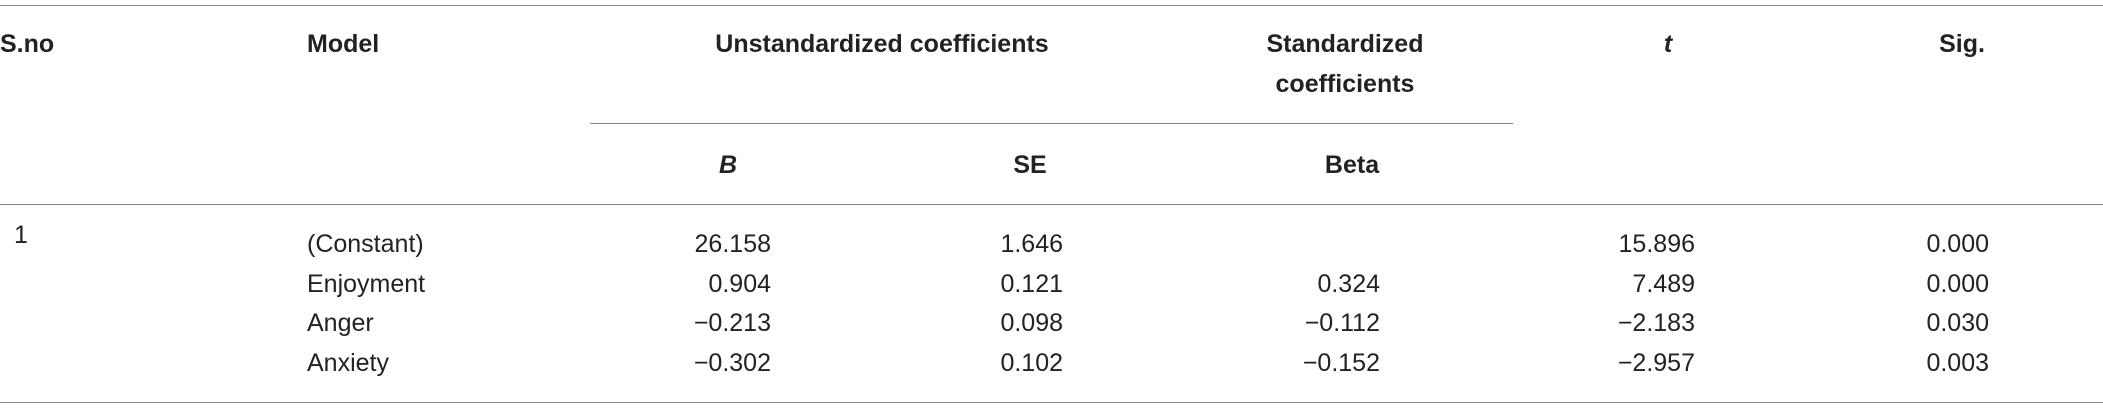  I want to click on cell: −0.112, so click(1342, 323).